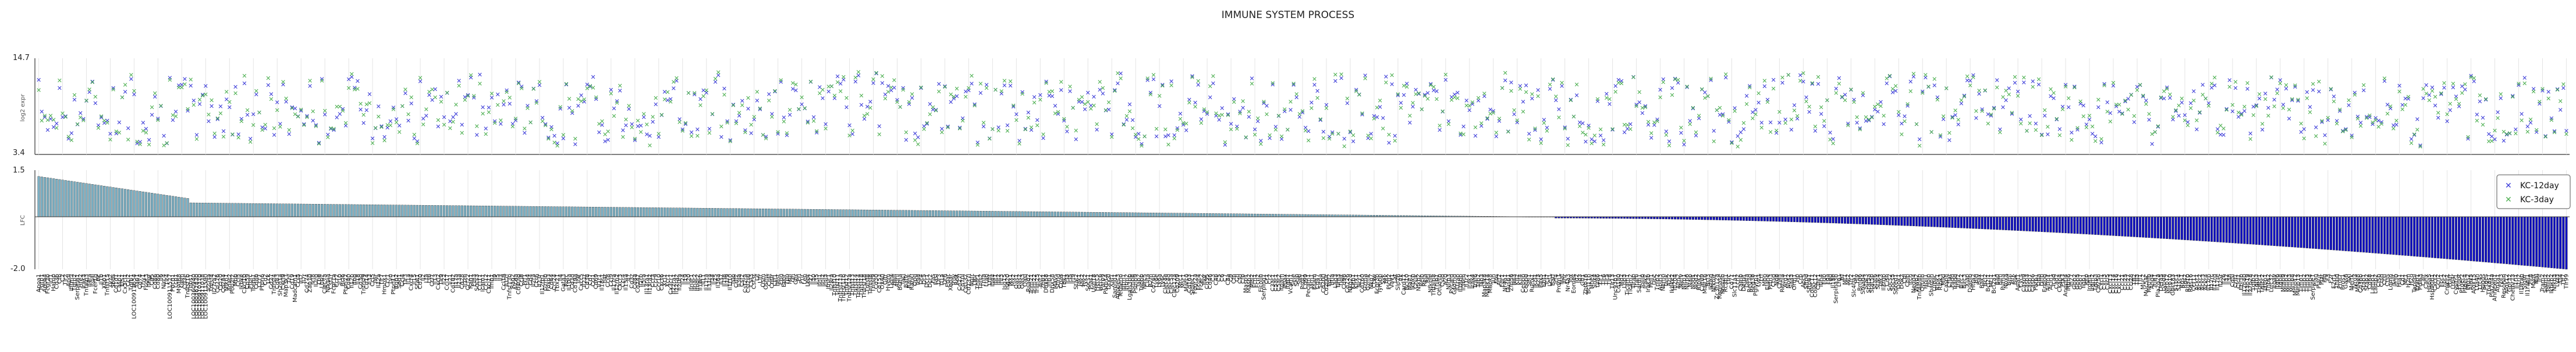 The width and height of the screenshot is (2576, 352). Describe the element at coordinates (173, 283) in the screenshot. I see `x-tick-label: Pdcd1` at that location.